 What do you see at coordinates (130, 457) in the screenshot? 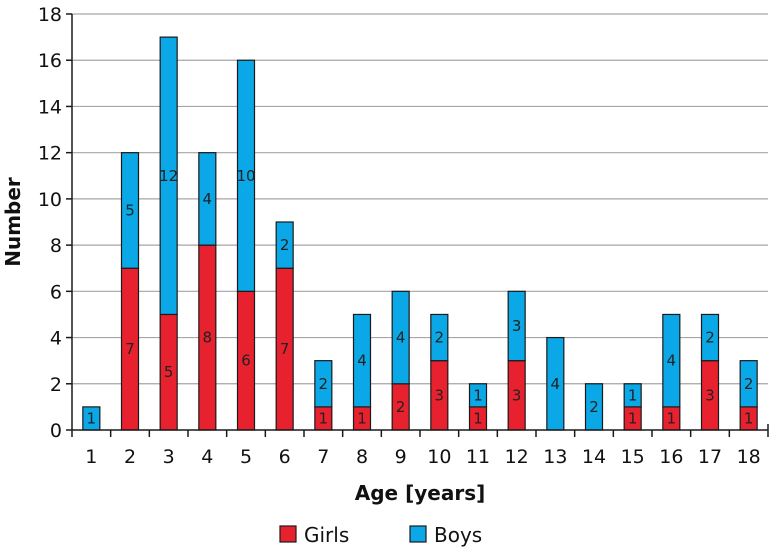
I see `x-tick-label: 2` at bounding box center [130, 457].